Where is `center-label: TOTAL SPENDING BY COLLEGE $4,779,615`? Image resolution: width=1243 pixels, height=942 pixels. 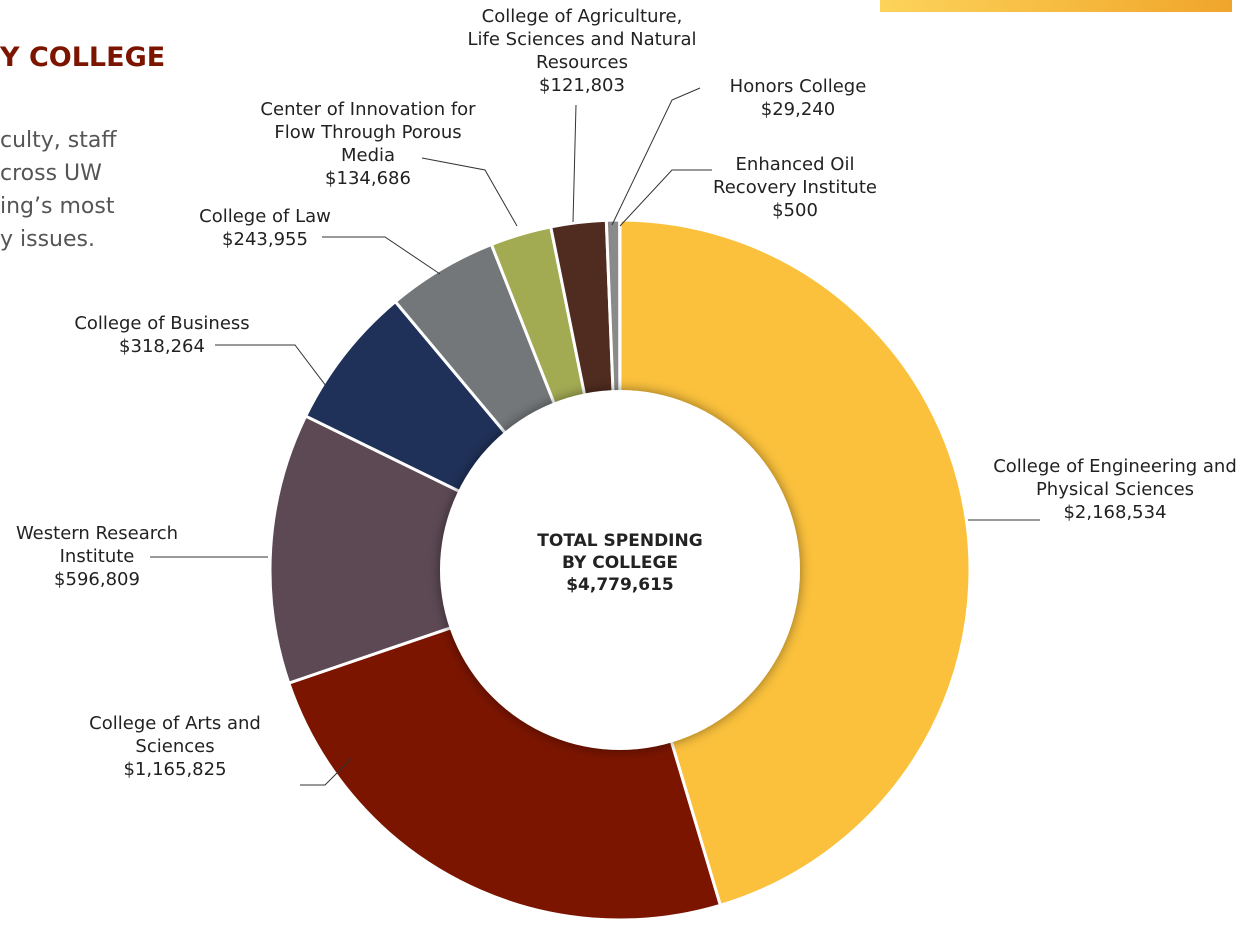 center-label: TOTAL SPENDING BY COLLEGE $4,779,615 is located at coordinates (620, 563).